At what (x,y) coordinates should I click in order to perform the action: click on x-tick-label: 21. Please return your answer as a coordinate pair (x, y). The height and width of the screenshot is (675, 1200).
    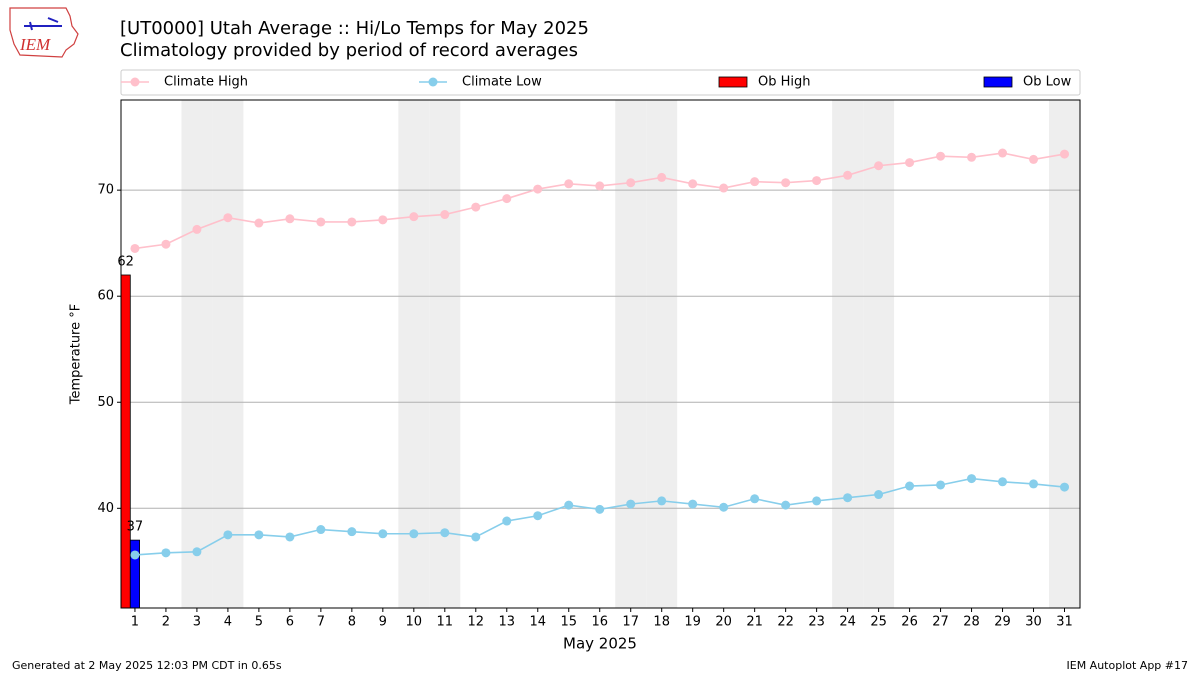
    Looking at the image, I should click on (754, 622).